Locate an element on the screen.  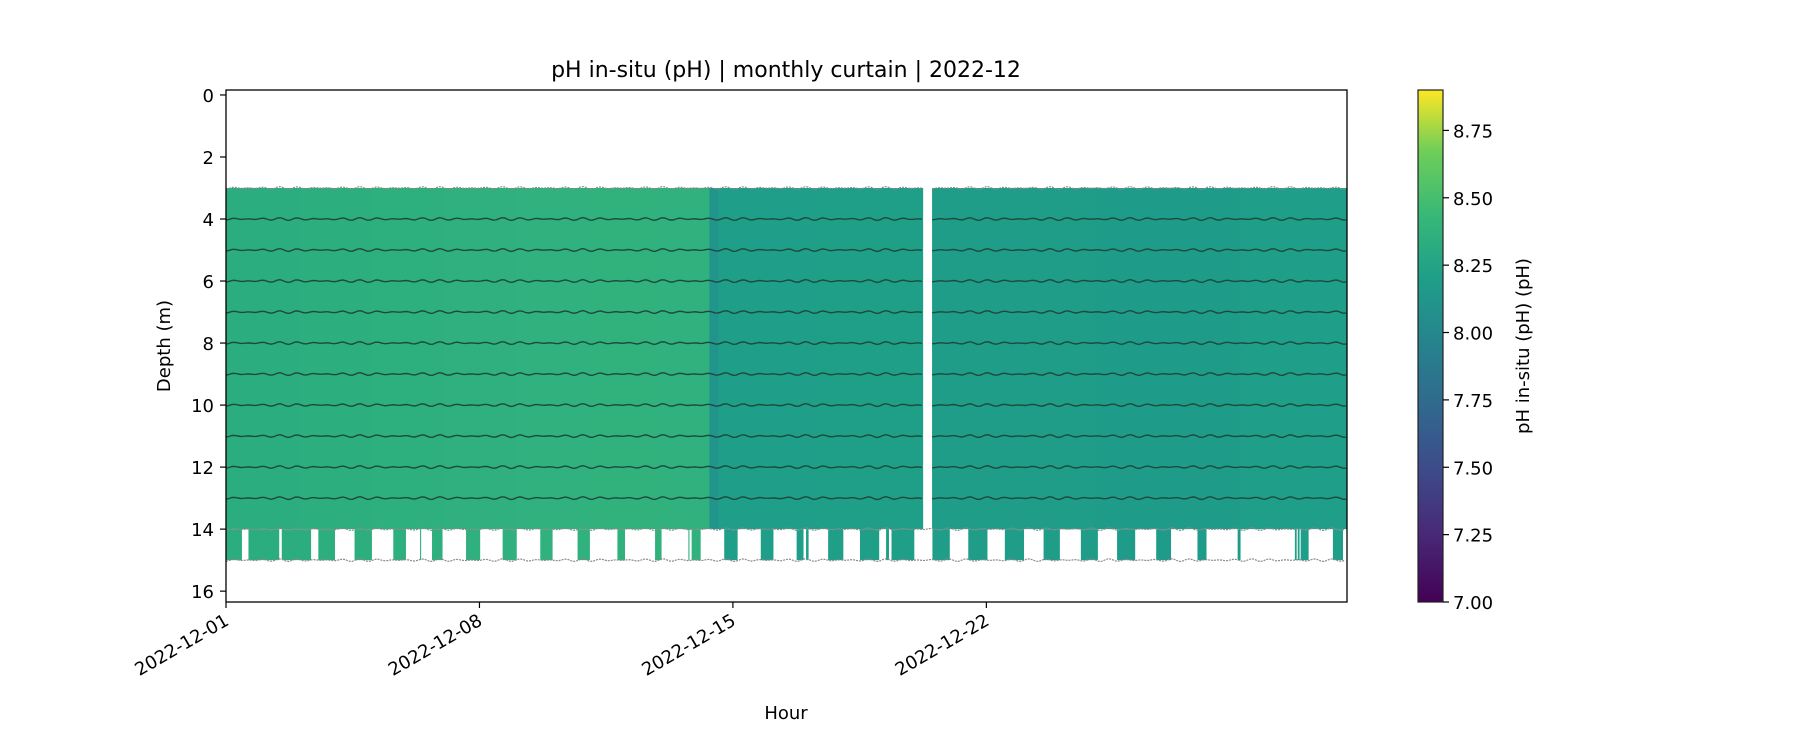
x-tick-label: 2022-12-15 is located at coordinates (688, 645).